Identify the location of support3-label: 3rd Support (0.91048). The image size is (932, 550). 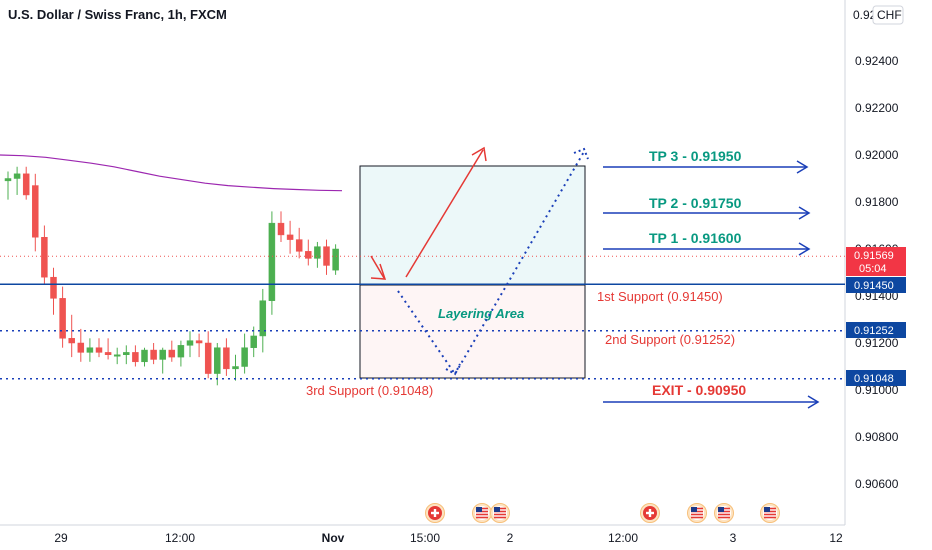
(369, 390).